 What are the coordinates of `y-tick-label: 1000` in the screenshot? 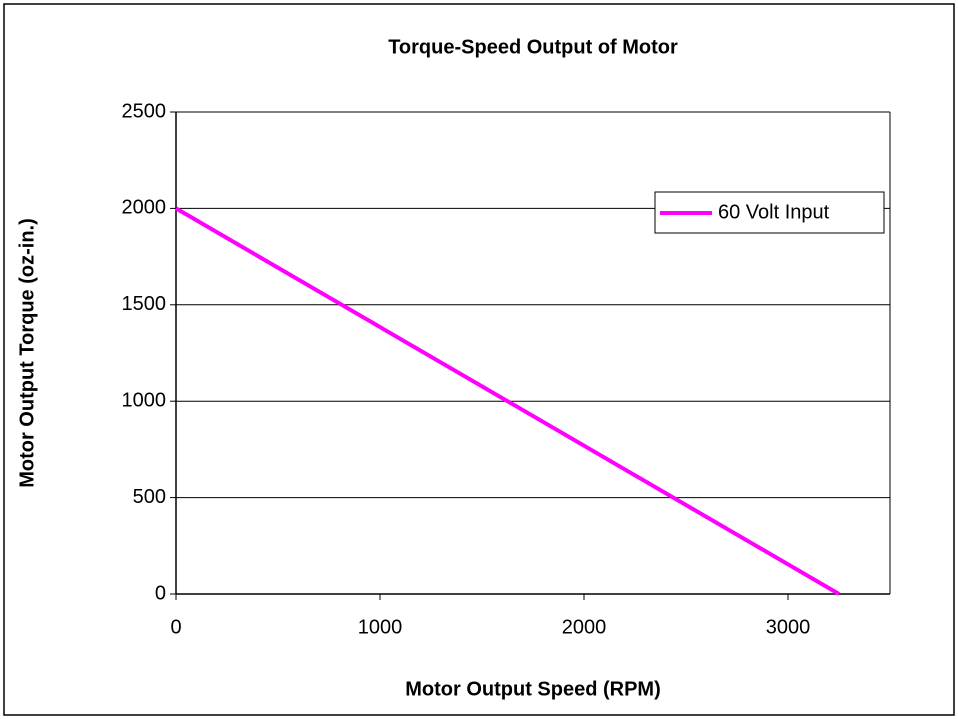 It's located at (144, 400).